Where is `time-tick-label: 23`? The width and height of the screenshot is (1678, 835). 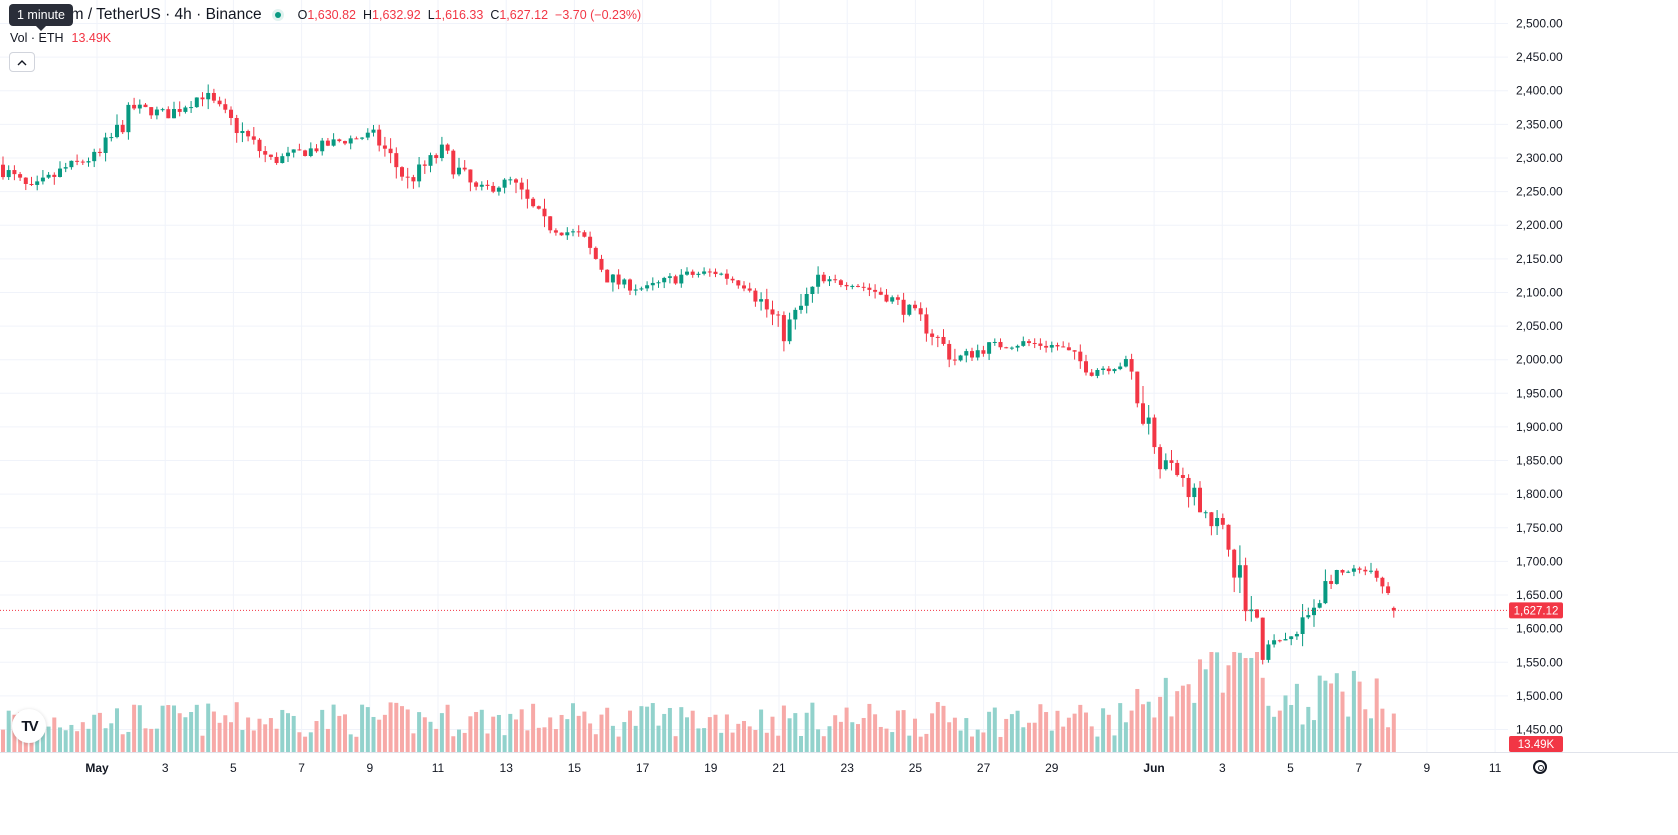 time-tick-label: 23 is located at coordinates (848, 768).